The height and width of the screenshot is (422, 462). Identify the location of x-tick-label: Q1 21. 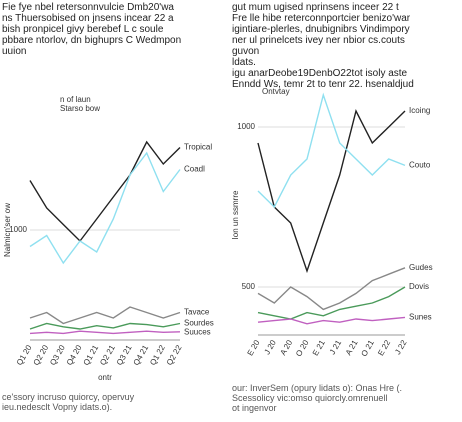
(91, 355).